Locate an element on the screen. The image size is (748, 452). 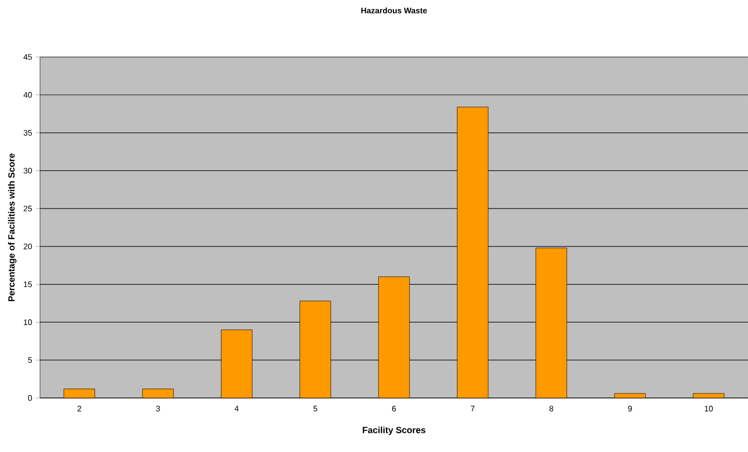
x-tick-label: 5 is located at coordinates (315, 409).